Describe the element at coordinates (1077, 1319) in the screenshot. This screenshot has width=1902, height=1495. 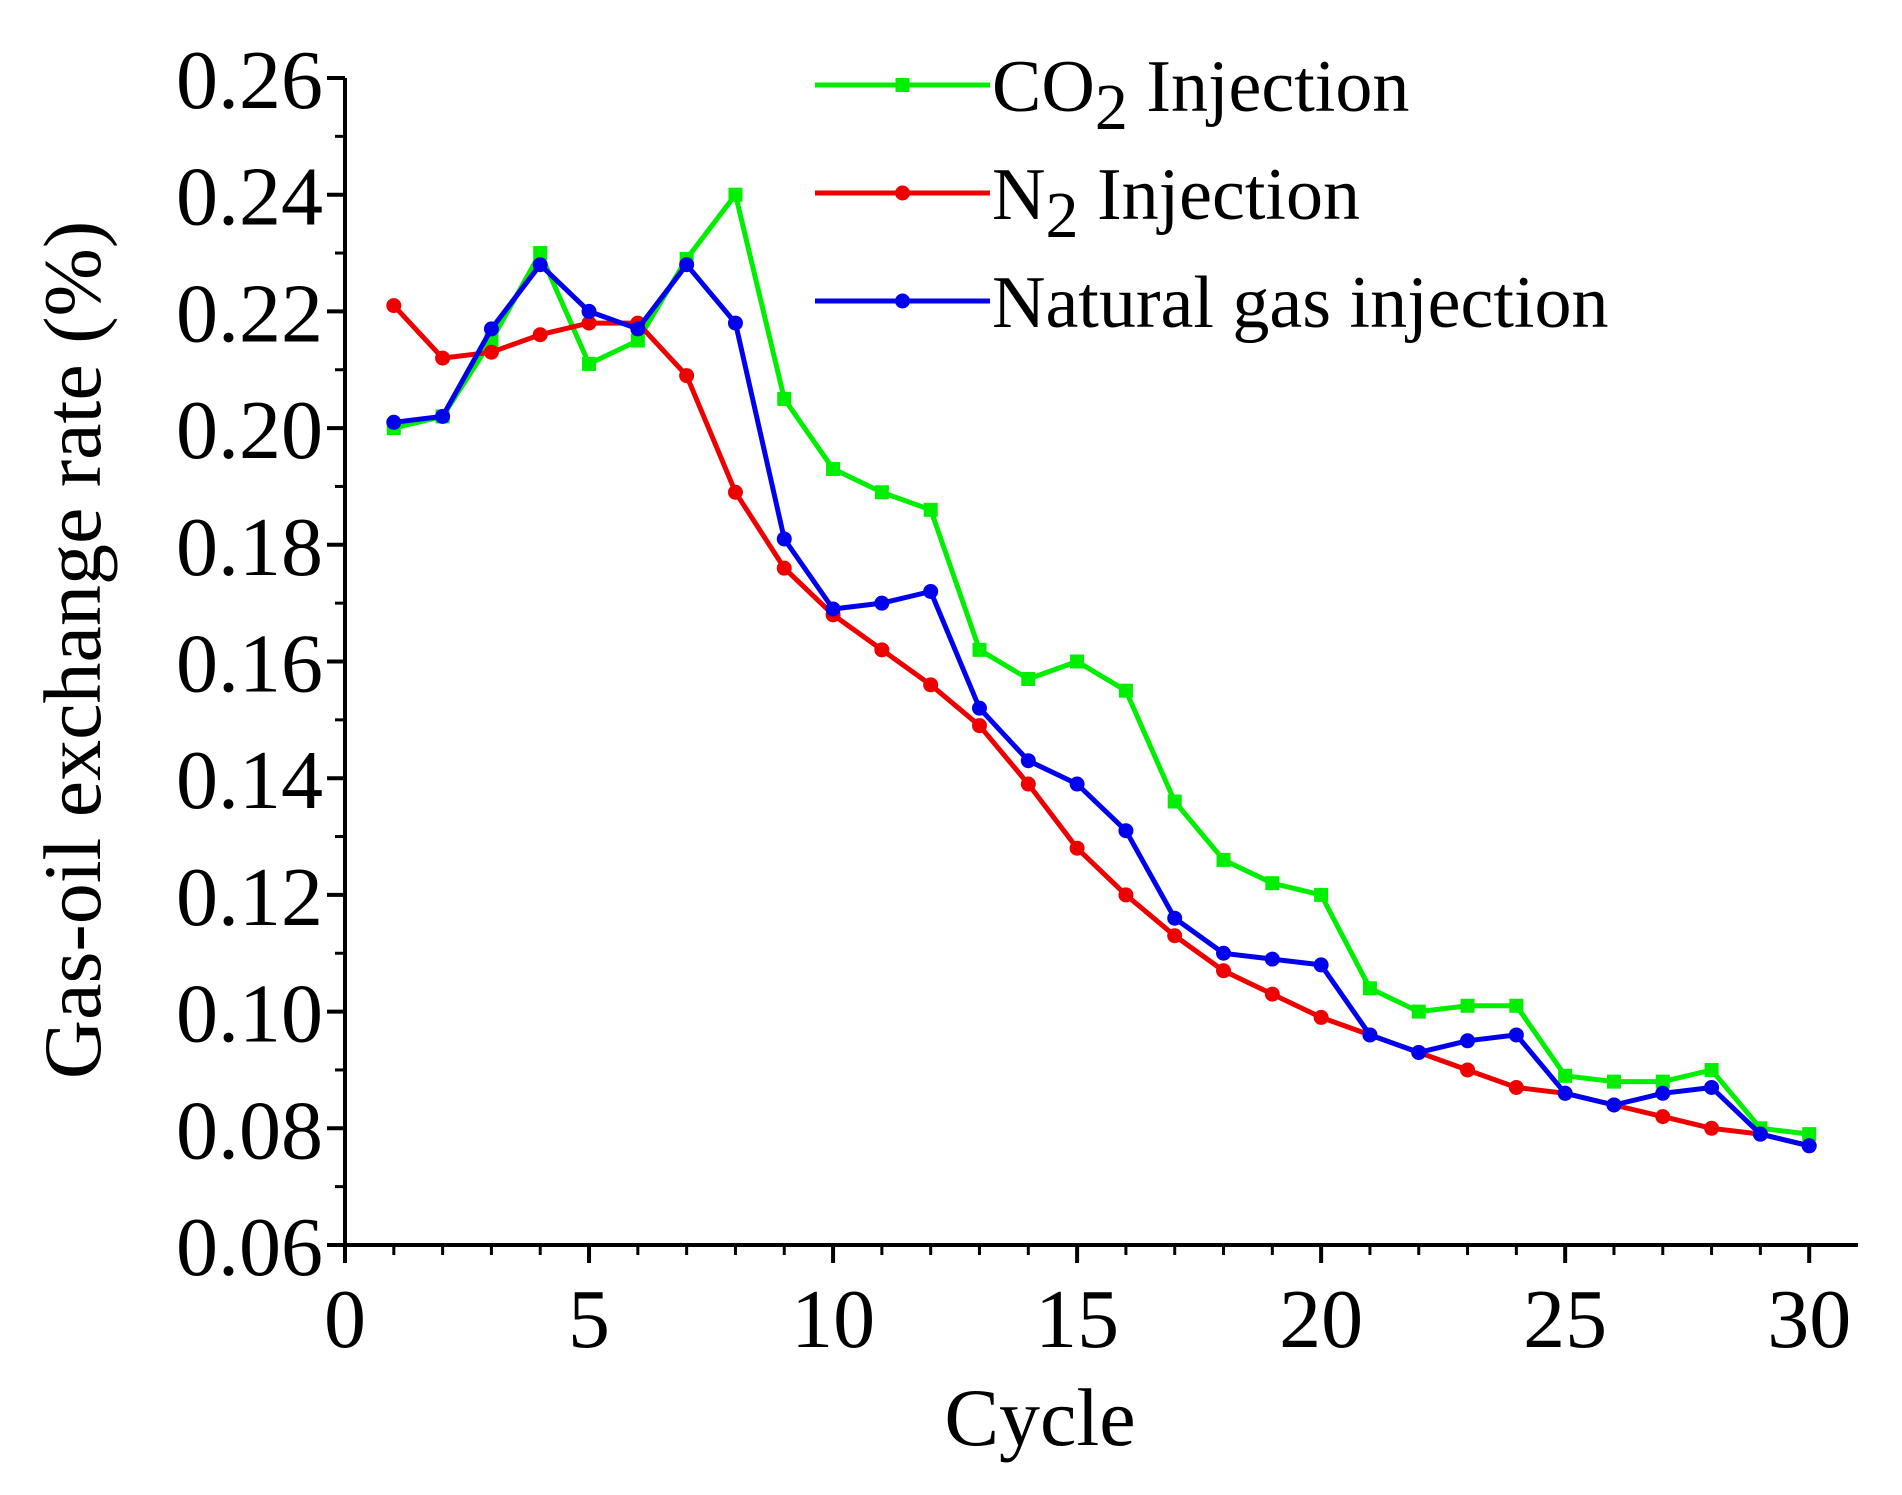
I see `x-tick-label: 15` at that location.